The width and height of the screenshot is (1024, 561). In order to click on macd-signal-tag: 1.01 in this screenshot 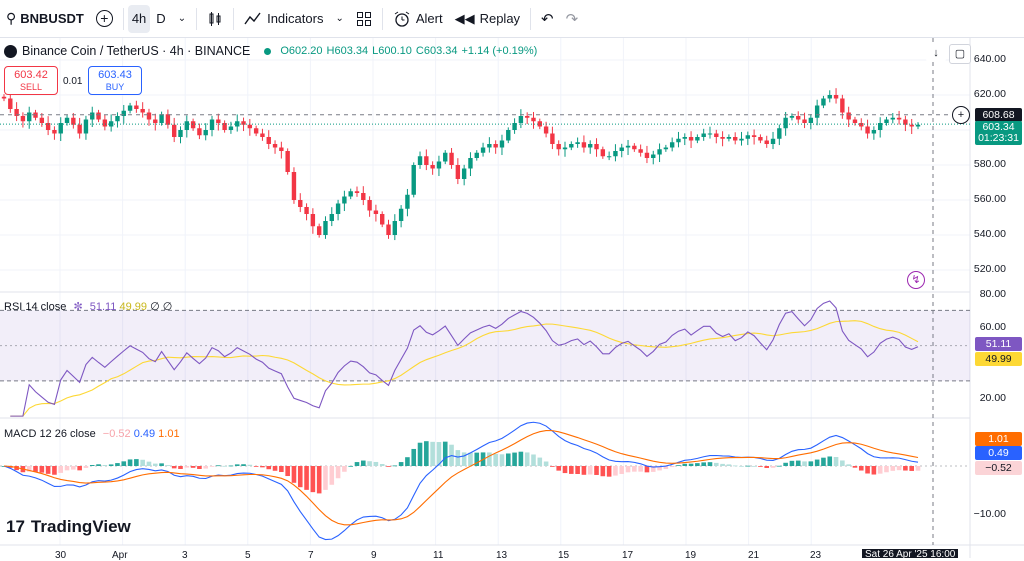, I will do `click(998, 439)`.